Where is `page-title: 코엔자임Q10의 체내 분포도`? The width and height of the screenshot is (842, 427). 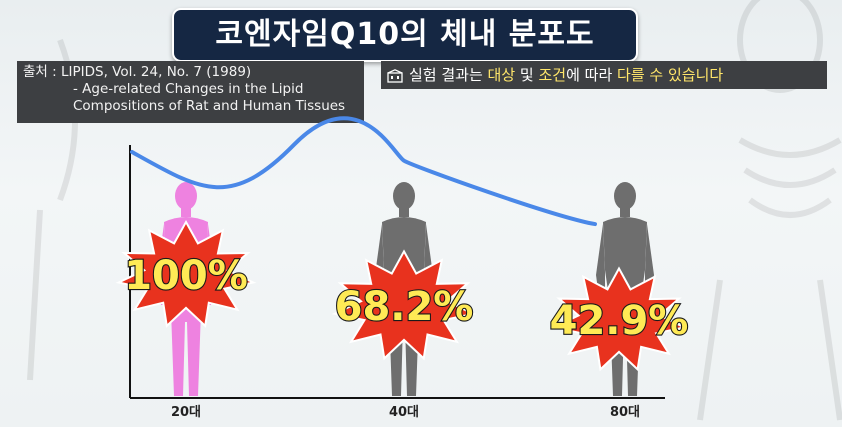 page-title: 코엔자임Q10의 체내 분포도 is located at coordinates (405, 35).